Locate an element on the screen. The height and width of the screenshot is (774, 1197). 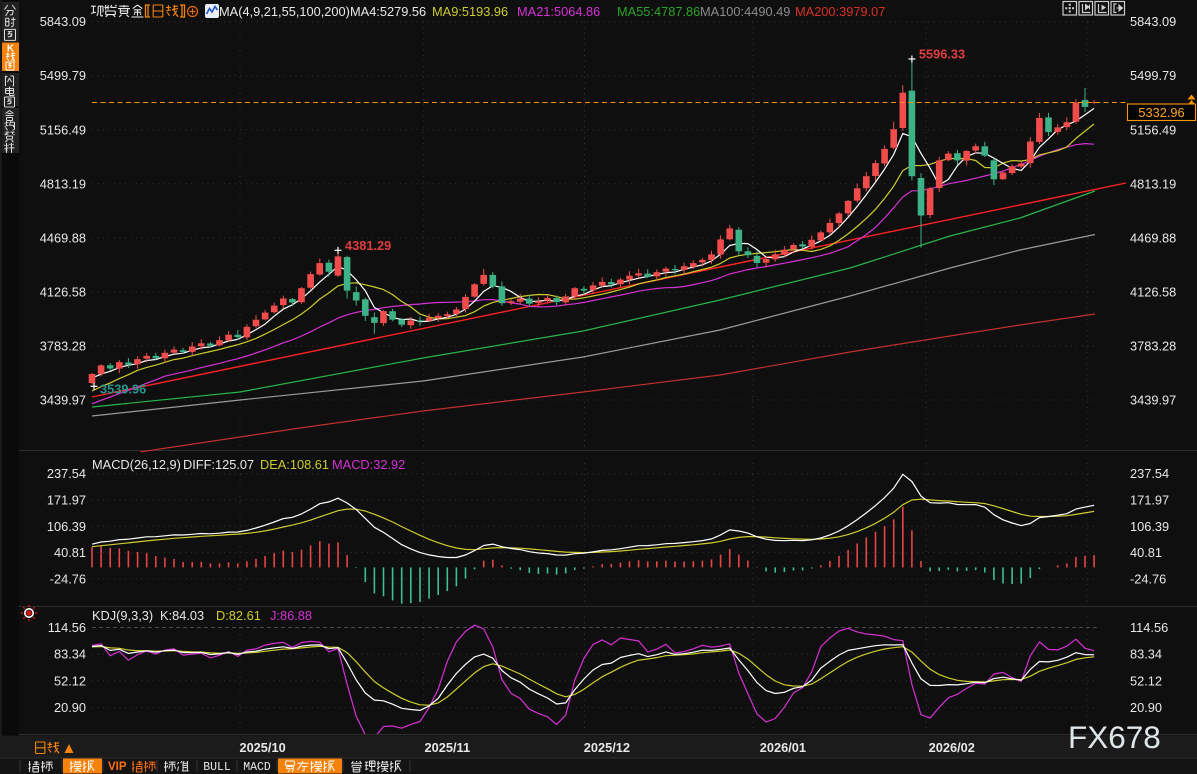
svg-text: MA21:5064.86 is located at coordinates (558, 11).